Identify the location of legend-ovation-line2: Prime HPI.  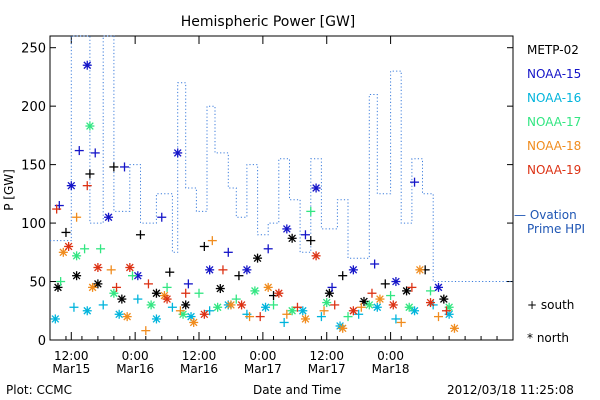
(556, 229).